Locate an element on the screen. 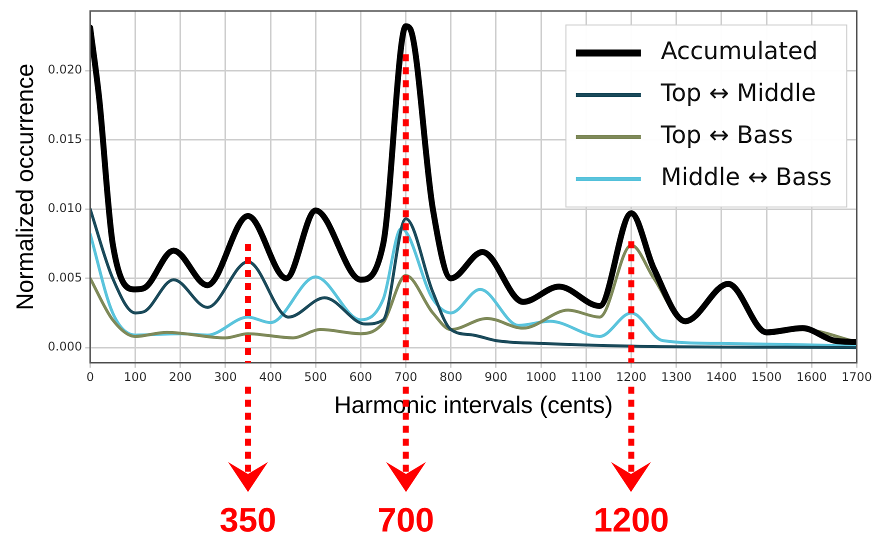 Image resolution: width=875 pixels, height=543 pixels. x-tick-label: 100 is located at coordinates (135, 377).